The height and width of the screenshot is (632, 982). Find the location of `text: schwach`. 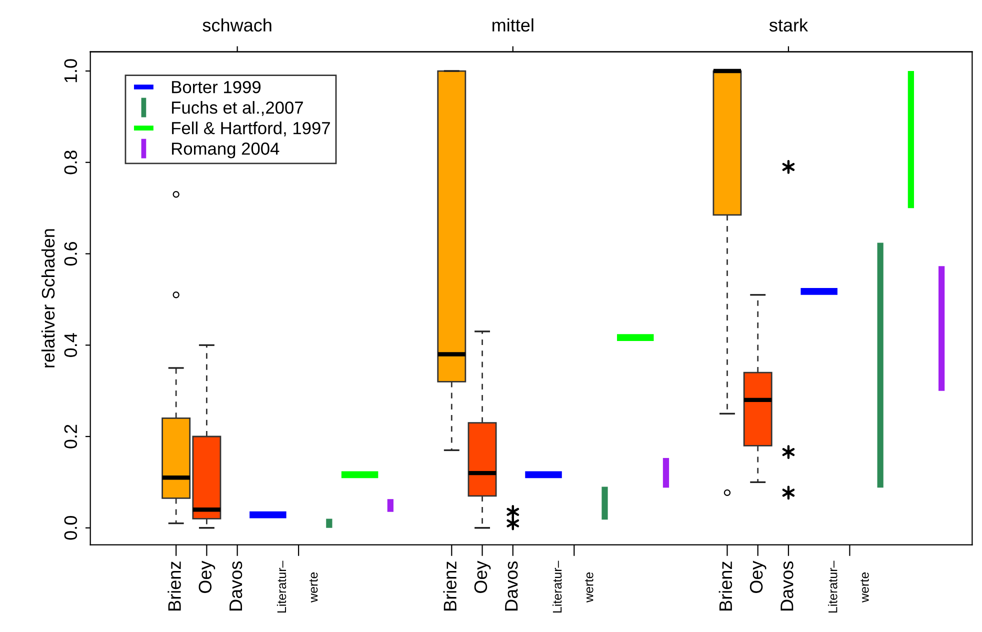

text: schwach is located at coordinates (237, 25).